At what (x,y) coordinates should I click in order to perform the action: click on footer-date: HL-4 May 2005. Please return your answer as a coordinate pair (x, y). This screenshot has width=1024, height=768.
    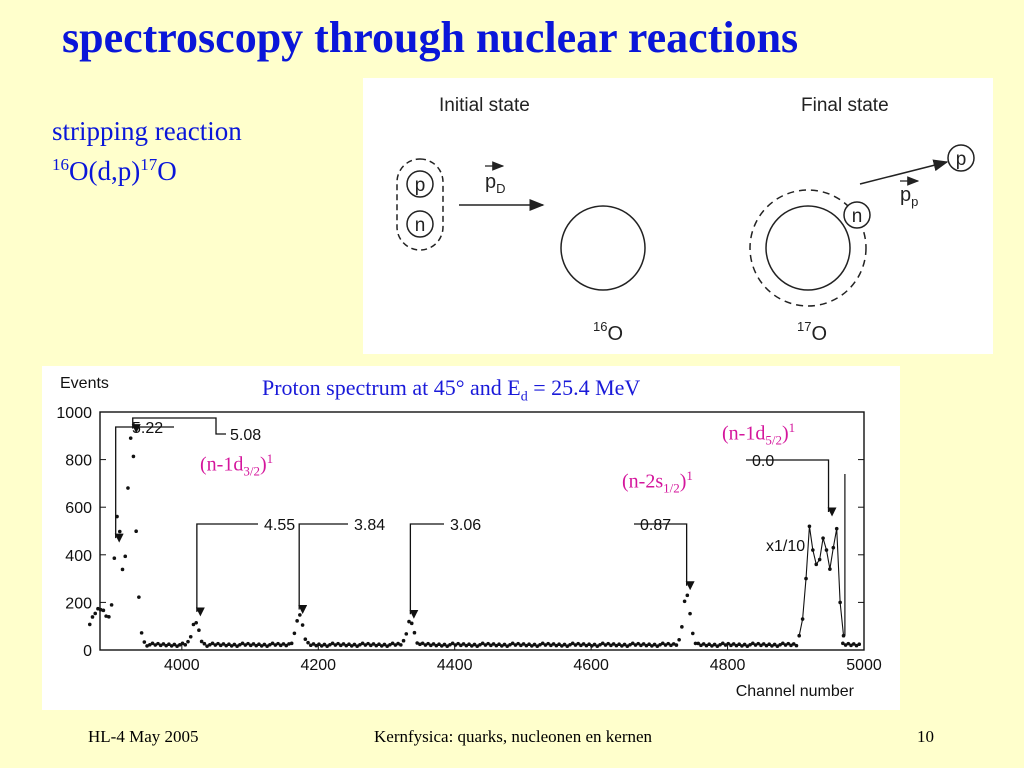
    Looking at the image, I should click on (143, 736).